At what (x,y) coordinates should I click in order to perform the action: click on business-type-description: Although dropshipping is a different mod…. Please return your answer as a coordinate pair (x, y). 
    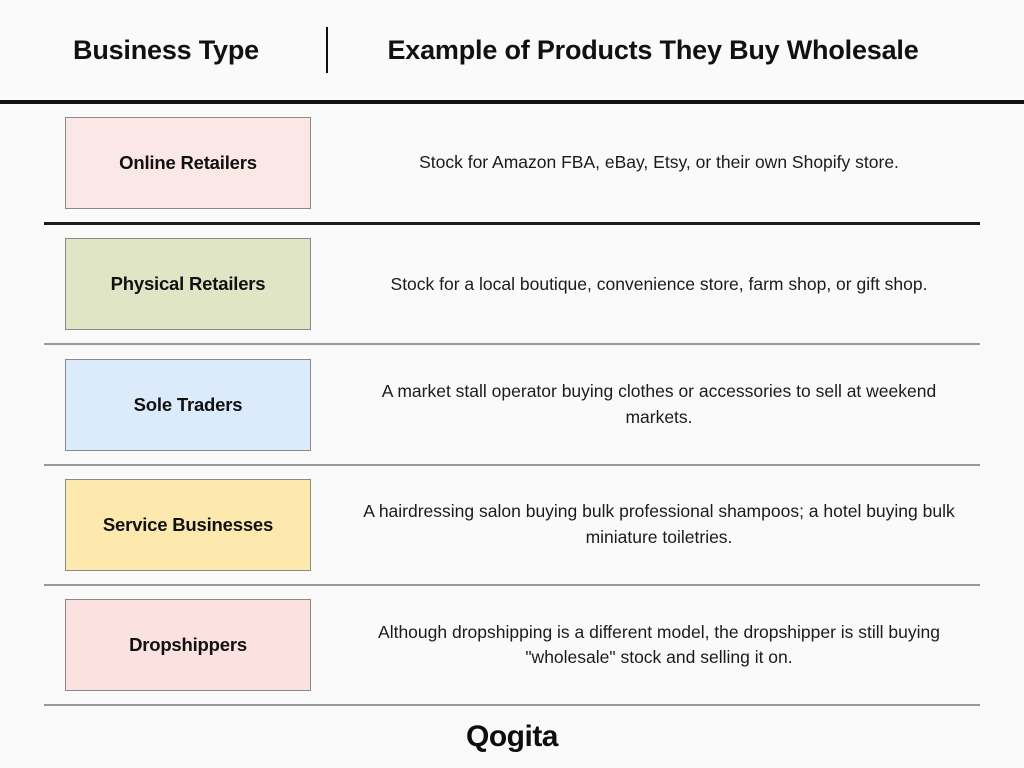
    Looking at the image, I should click on (659, 644).